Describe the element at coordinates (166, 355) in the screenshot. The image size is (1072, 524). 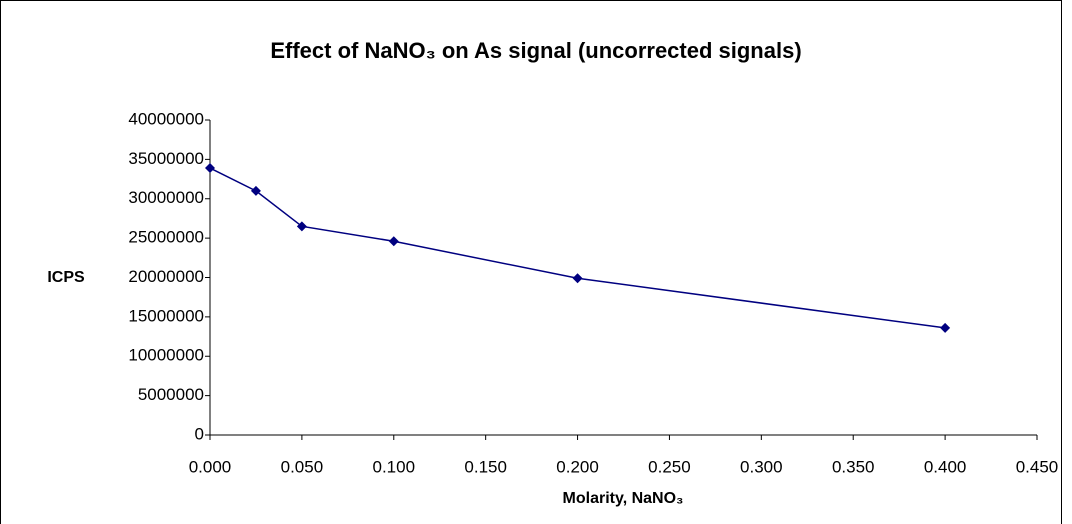
I see `y-tick-label: 10000000` at that location.